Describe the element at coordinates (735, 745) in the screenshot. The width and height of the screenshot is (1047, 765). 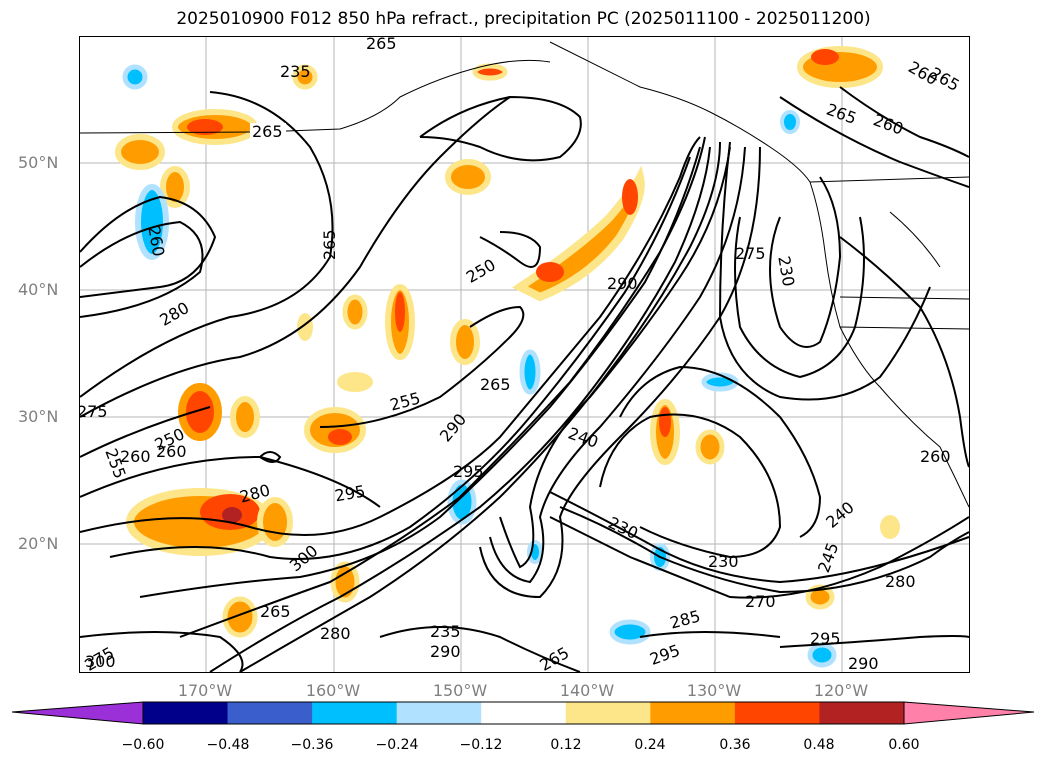
I see `colorbar-tick: 0.36` at that location.